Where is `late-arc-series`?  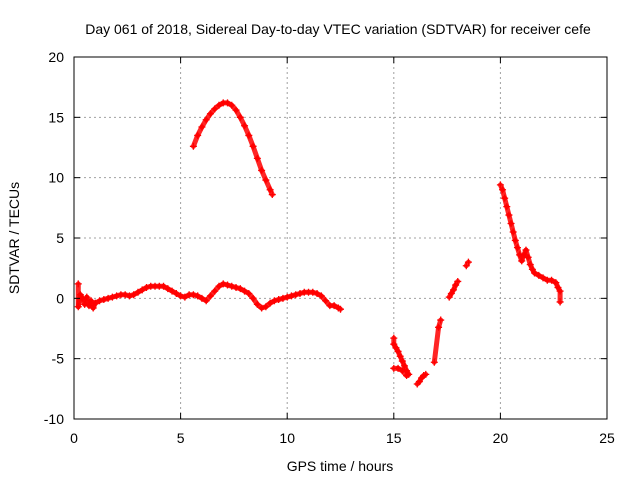
late-arc-series is located at coordinates (530, 243).